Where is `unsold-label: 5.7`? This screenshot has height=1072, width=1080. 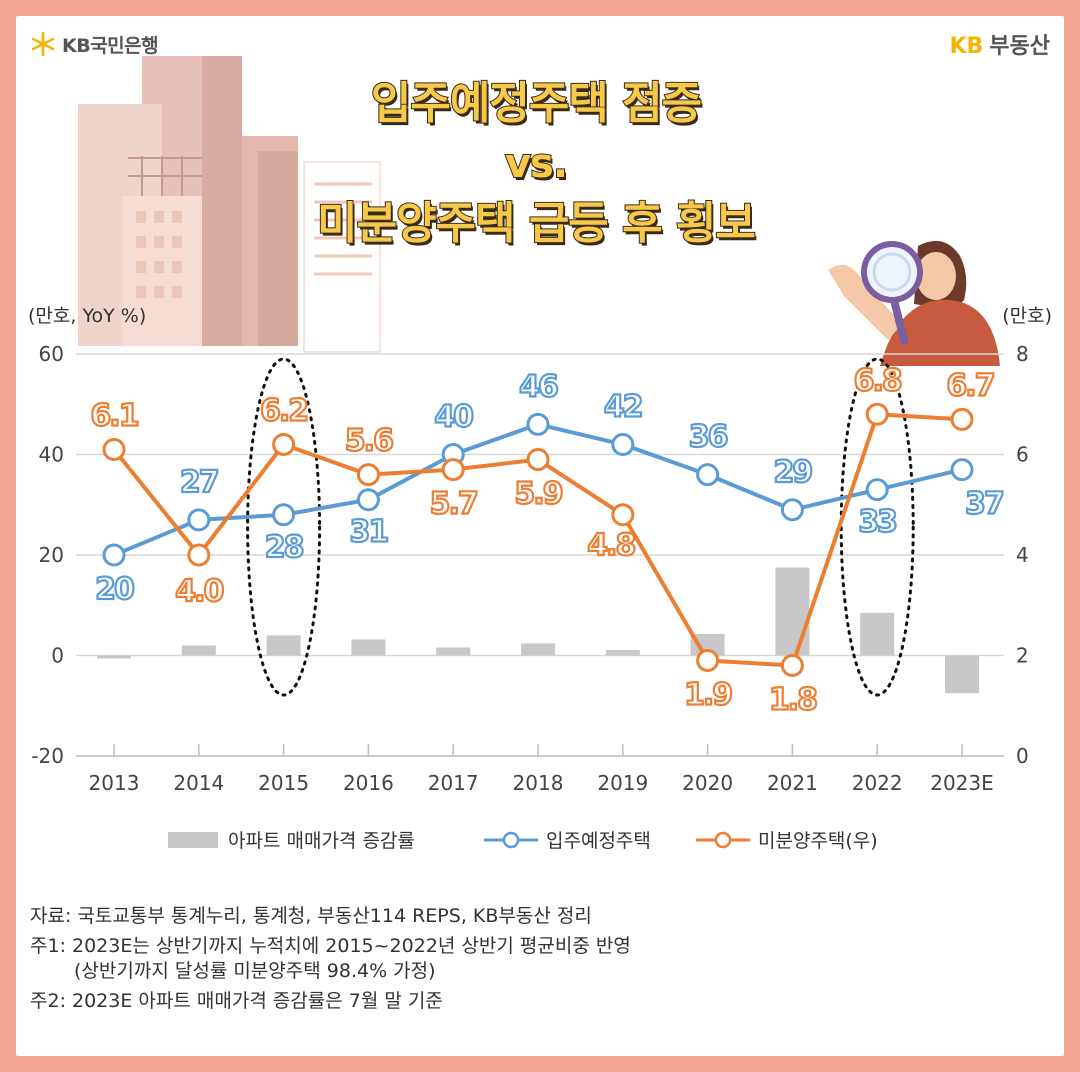 unsold-label: 5.7 is located at coordinates (453, 504).